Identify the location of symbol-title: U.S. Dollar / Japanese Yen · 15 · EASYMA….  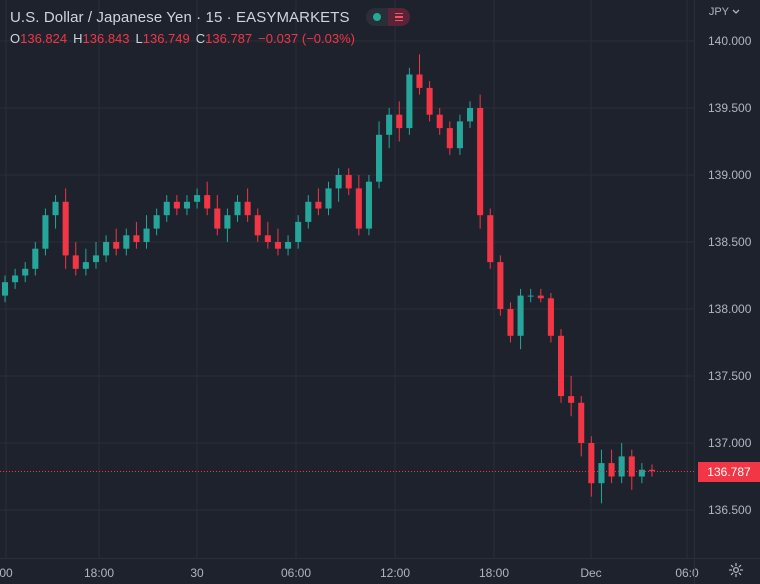
(180, 17).